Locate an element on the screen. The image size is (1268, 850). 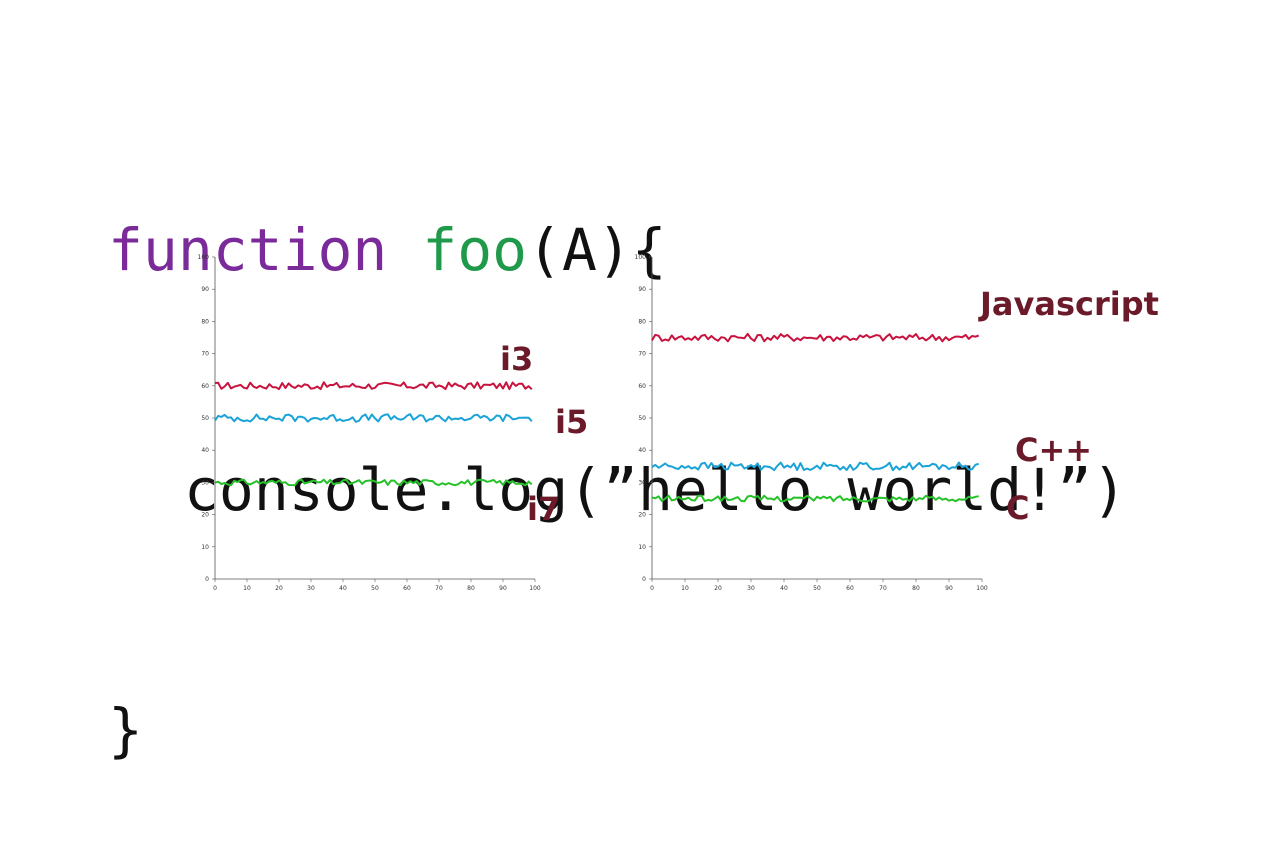
series-label: i3 is located at coordinates (516, 359).